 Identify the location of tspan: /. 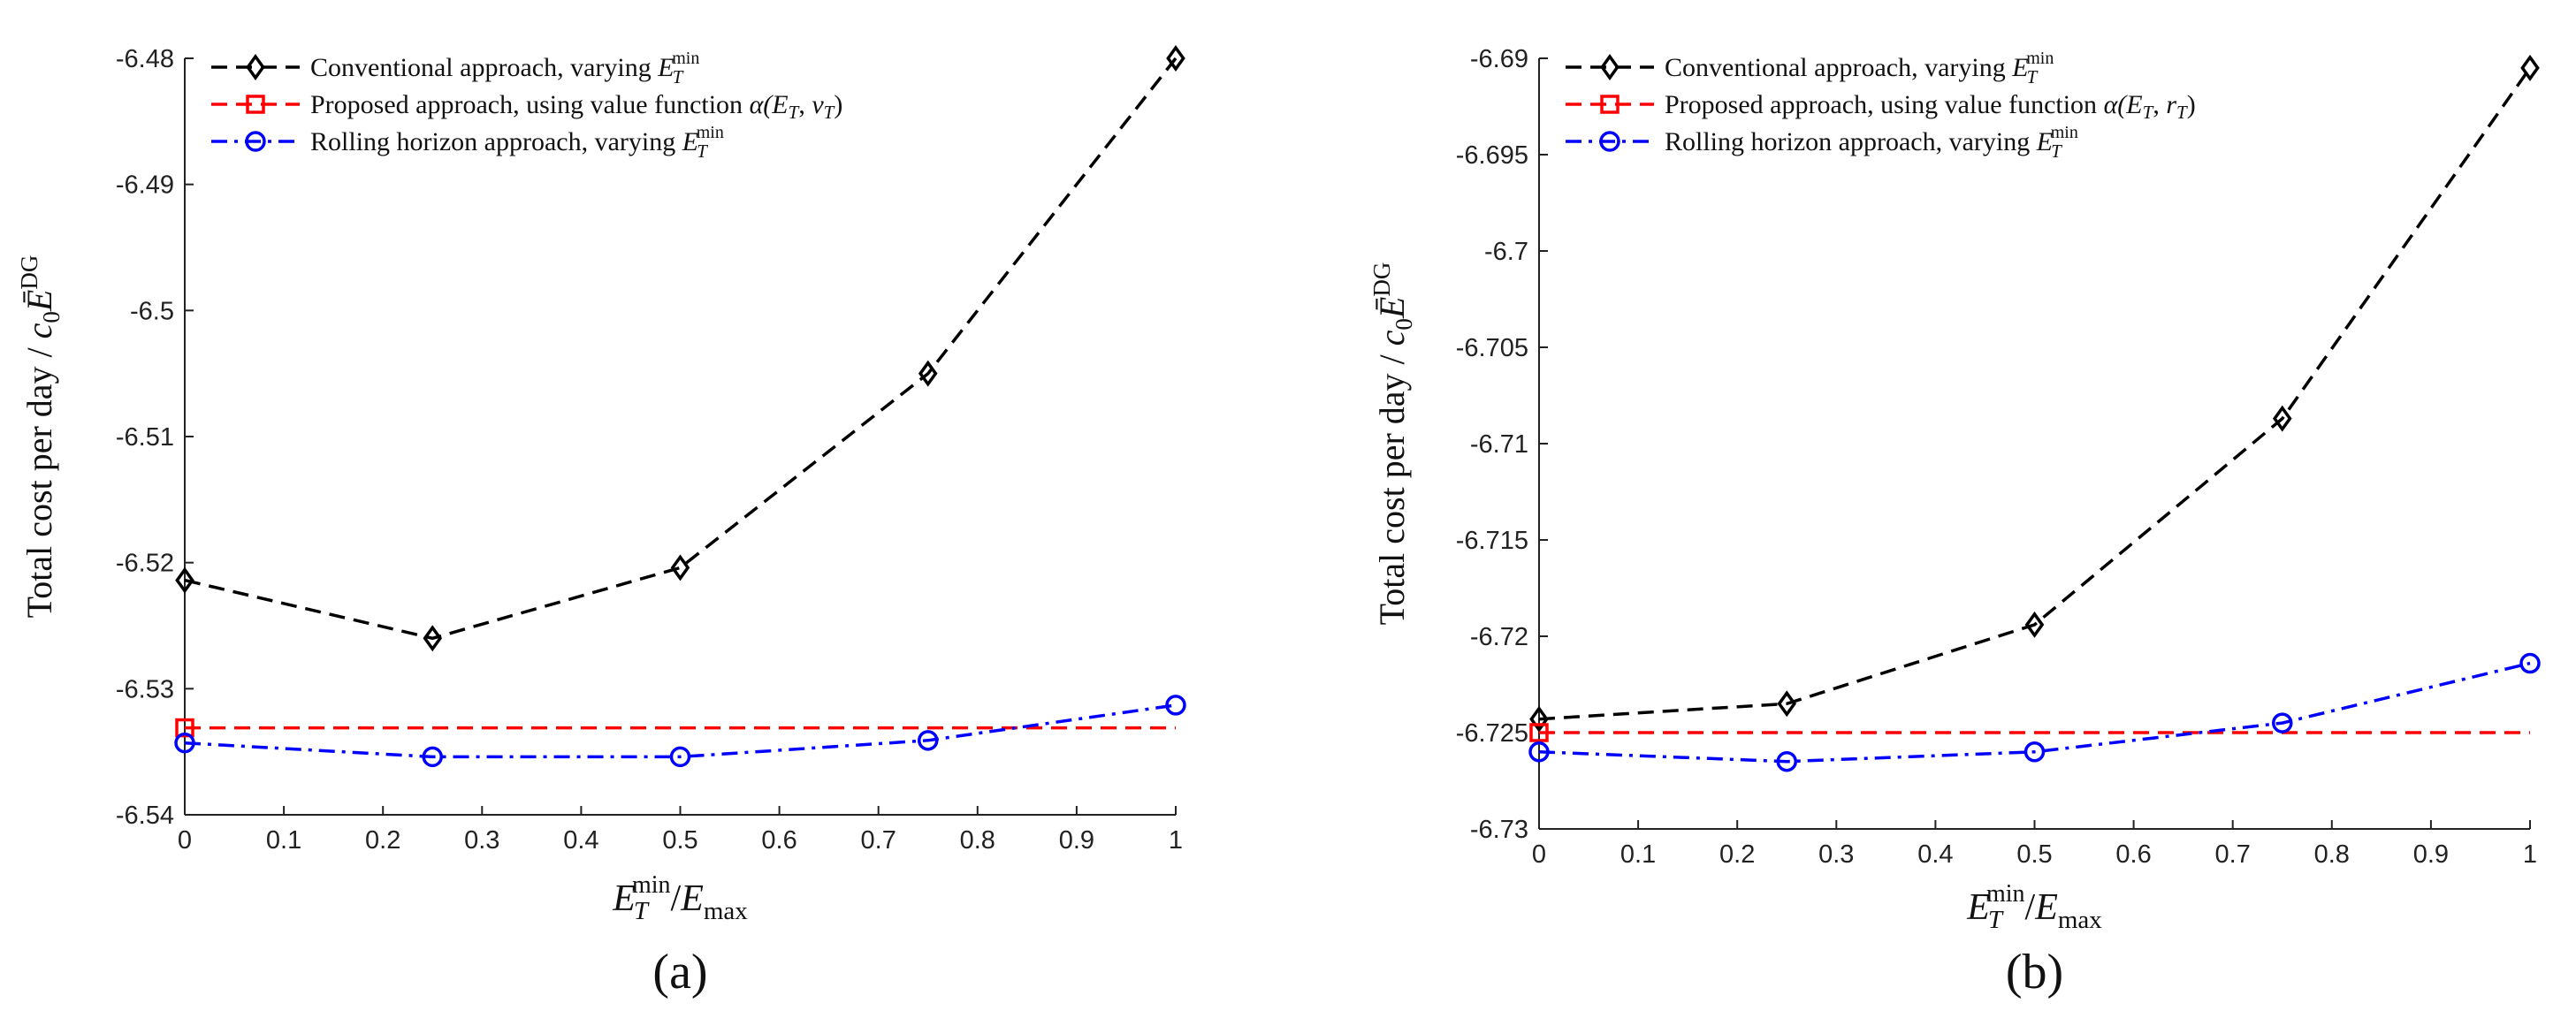
(676, 898).